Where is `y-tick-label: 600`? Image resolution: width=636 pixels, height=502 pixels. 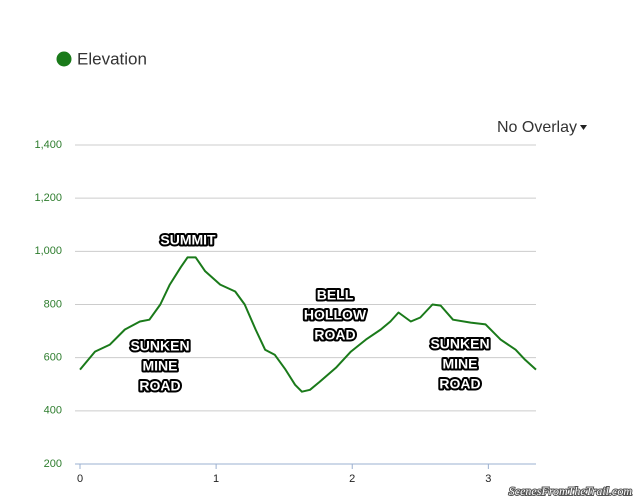 y-tick-label: 600 is located at coordinates (53, 358).